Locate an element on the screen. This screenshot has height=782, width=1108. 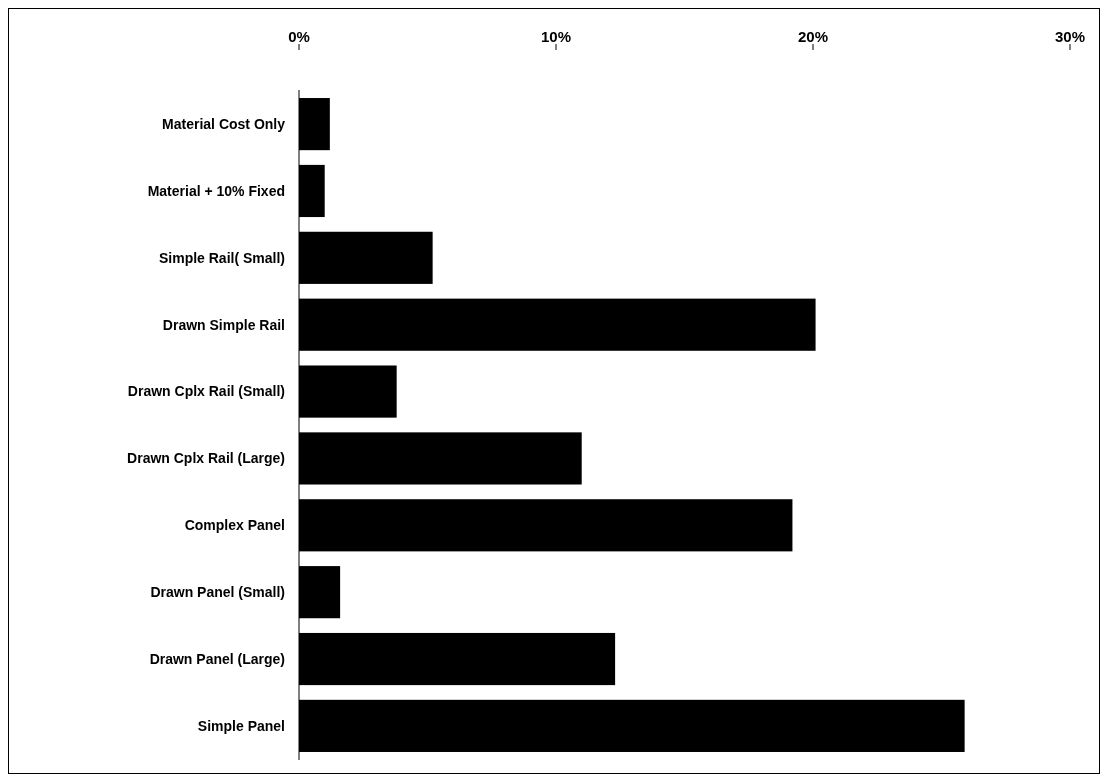
y-tick-label: Complex Panel is located at coordinates (234, 525).